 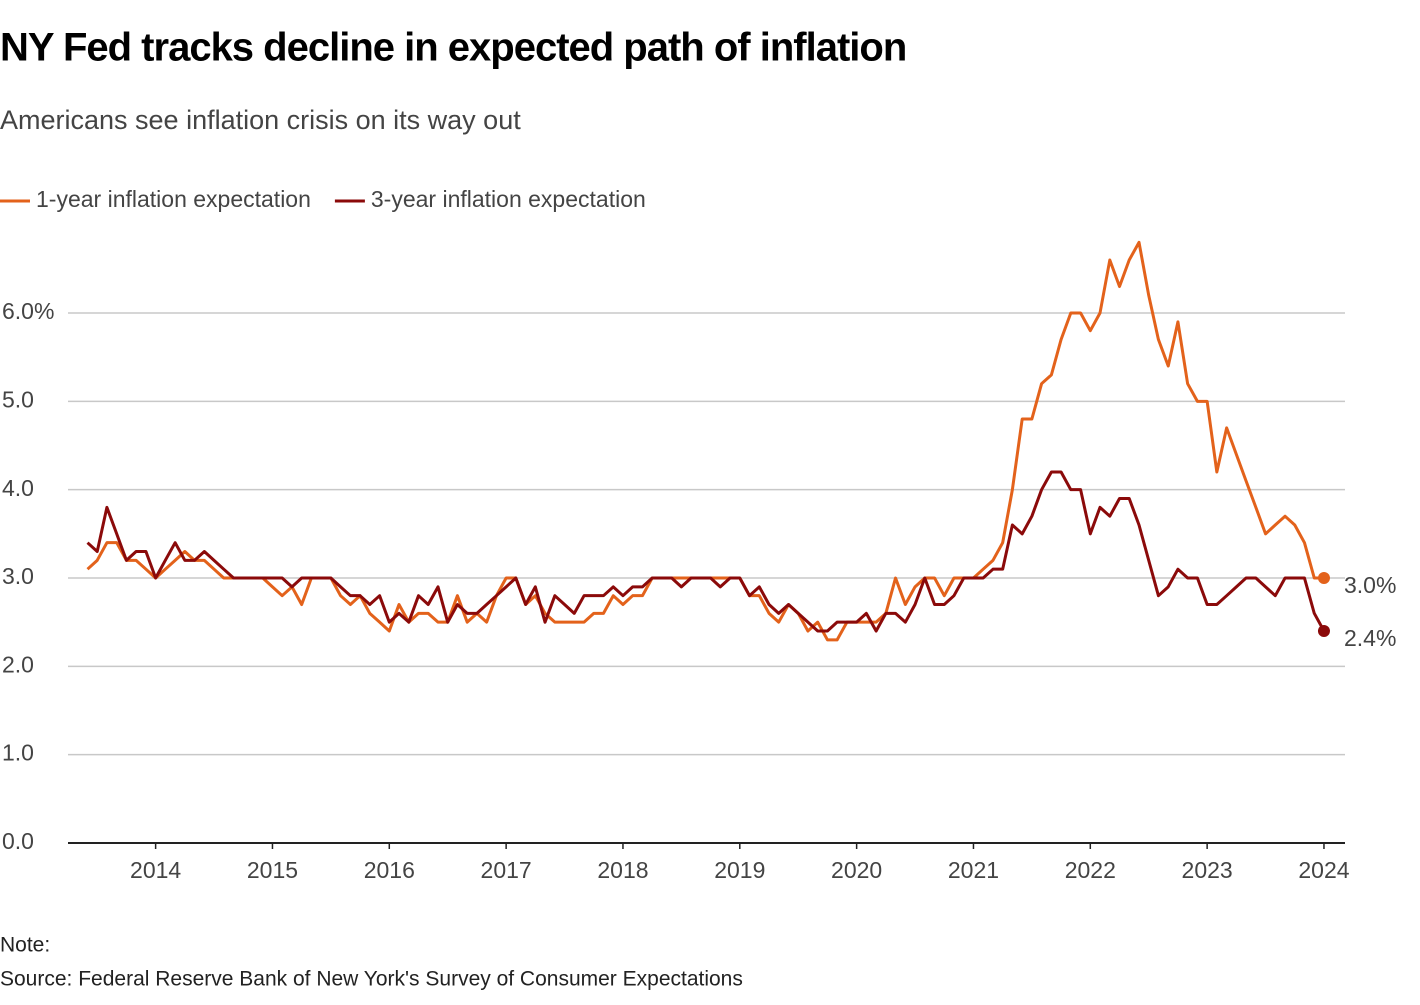 I want to click on y-tick-label: 4.0, so click(x=18, y=488).